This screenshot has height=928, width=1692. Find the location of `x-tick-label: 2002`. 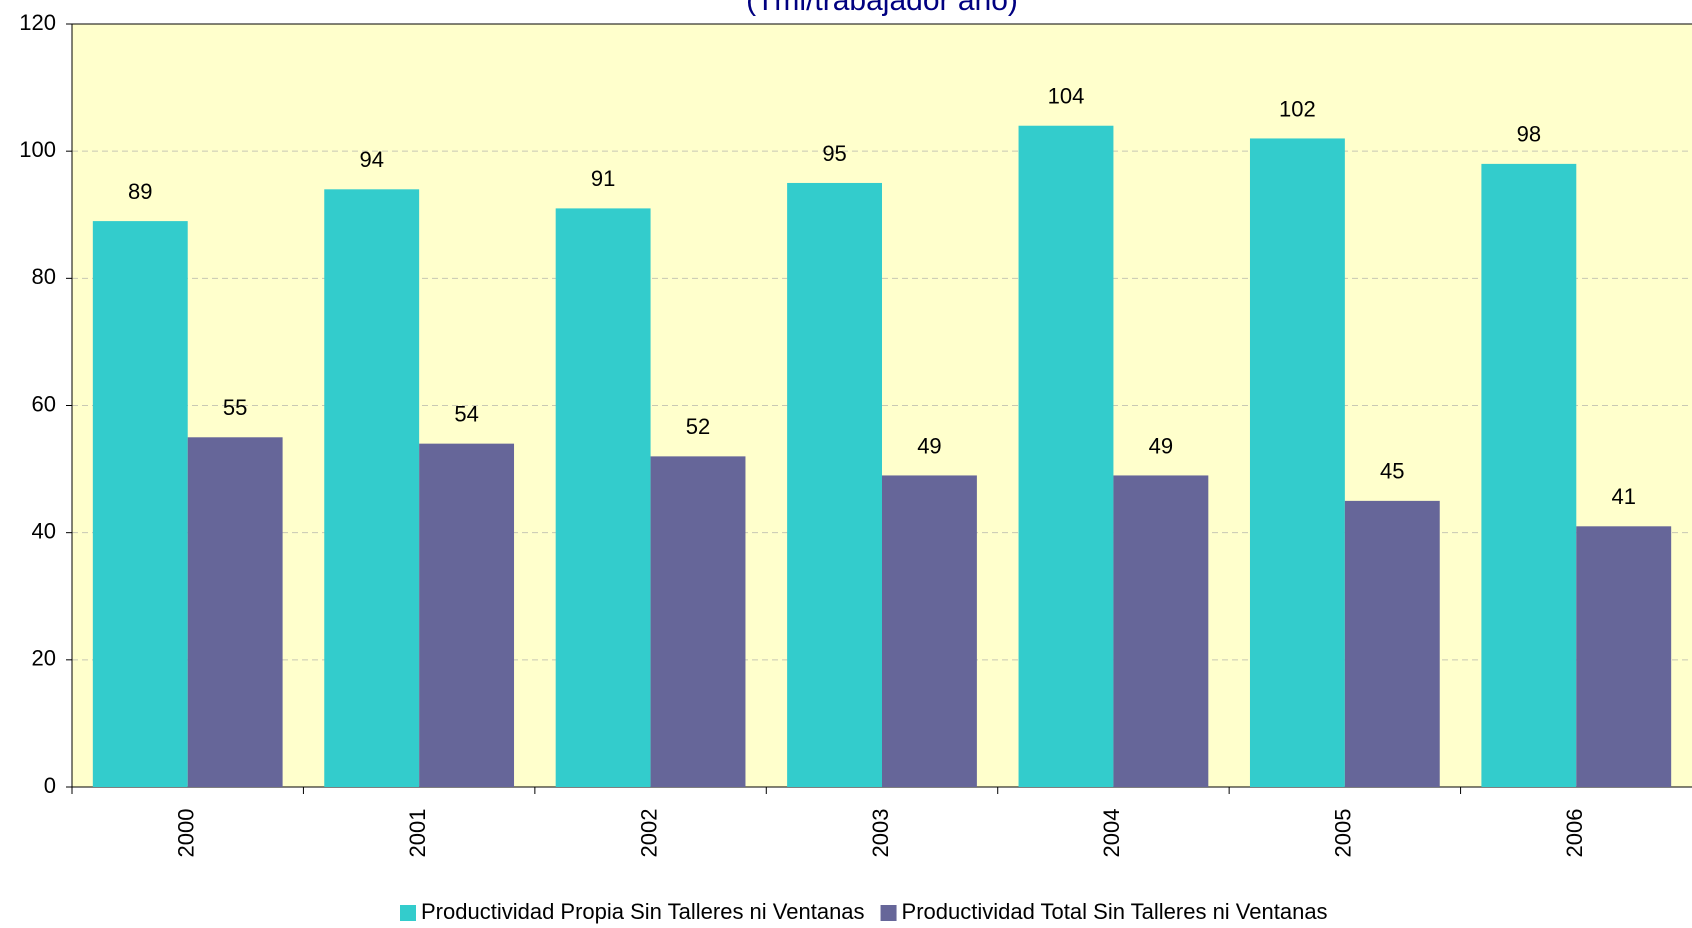

x-tick-label: 2002 is located at coordinates (648, 833).